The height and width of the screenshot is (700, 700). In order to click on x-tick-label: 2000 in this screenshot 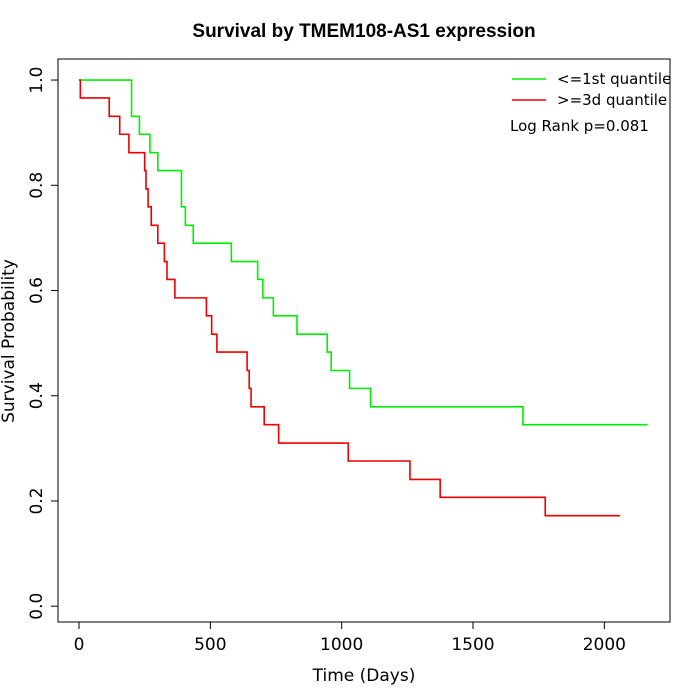, I will do `click(604, 645)`.